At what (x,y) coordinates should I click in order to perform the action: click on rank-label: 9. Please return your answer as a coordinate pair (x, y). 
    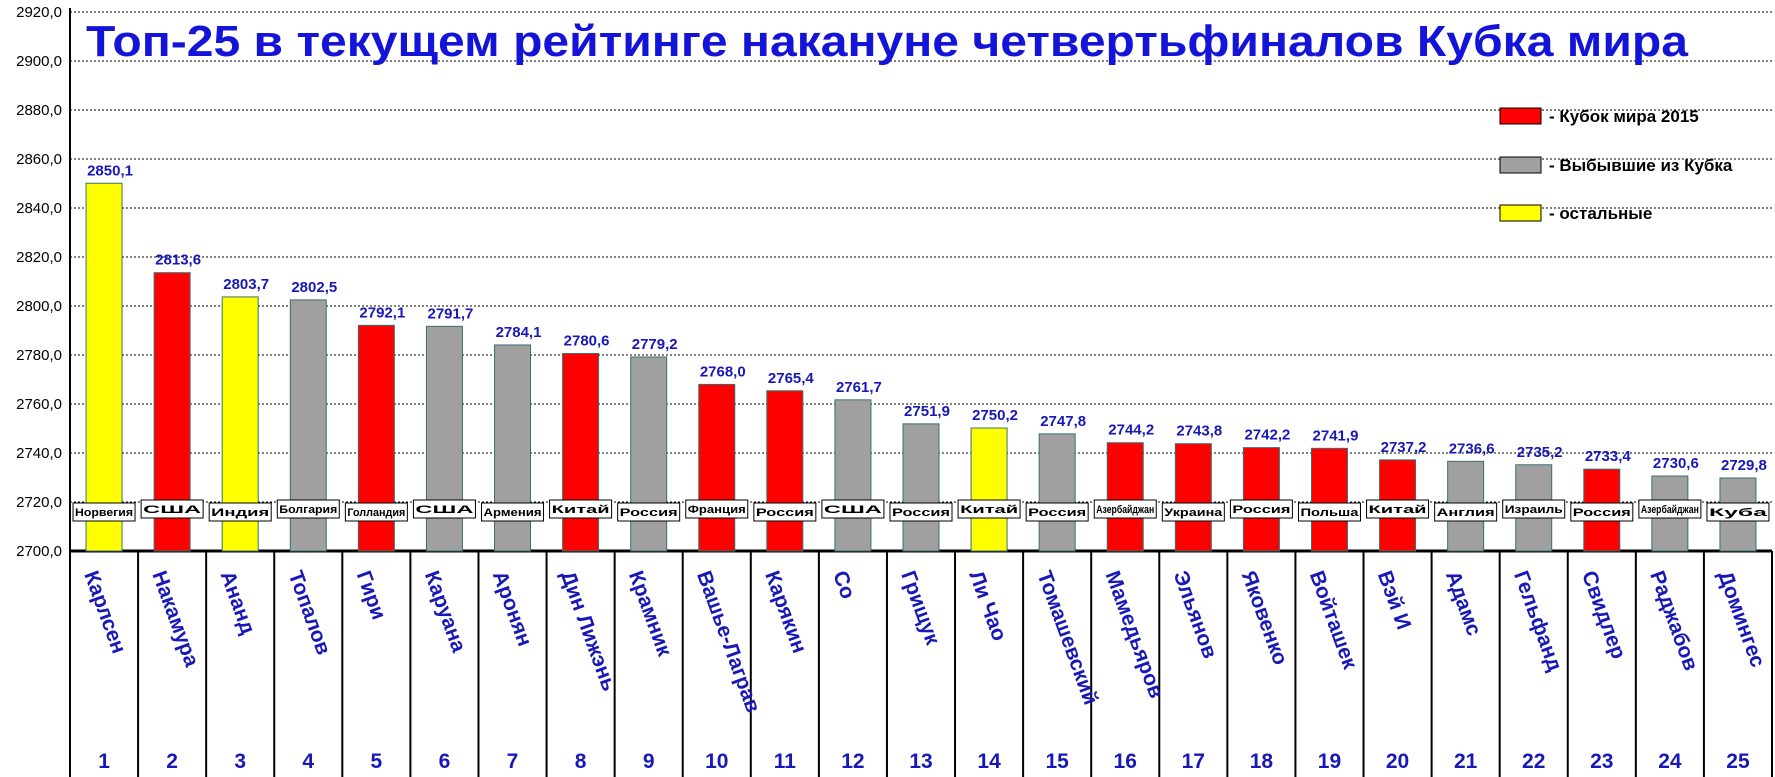
    Looking at the image, I should click on (649, 761).